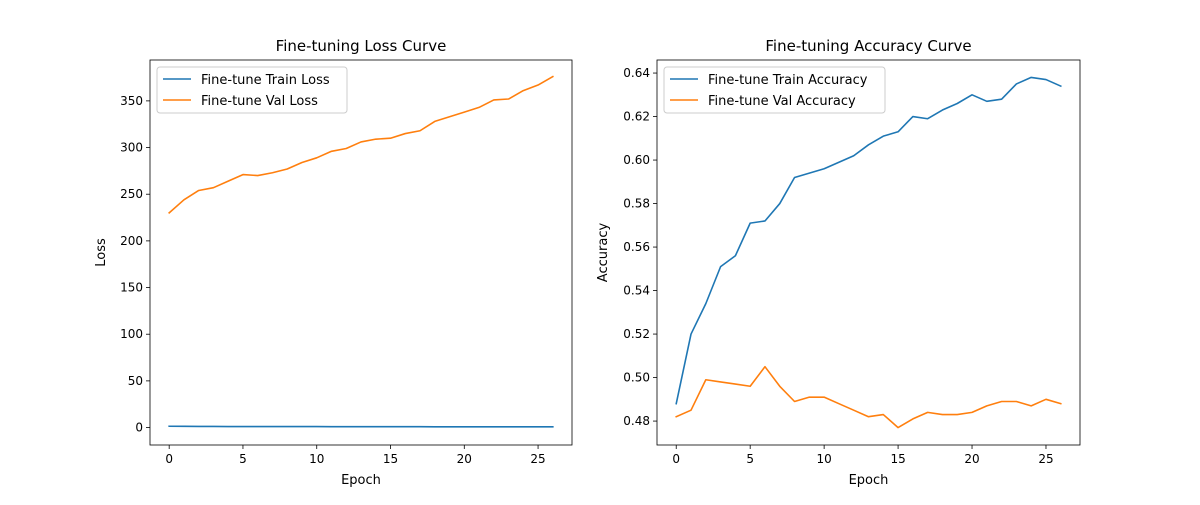  I want to click on chart-title: Fine-tuning Loss Curve, so click(361, 46).